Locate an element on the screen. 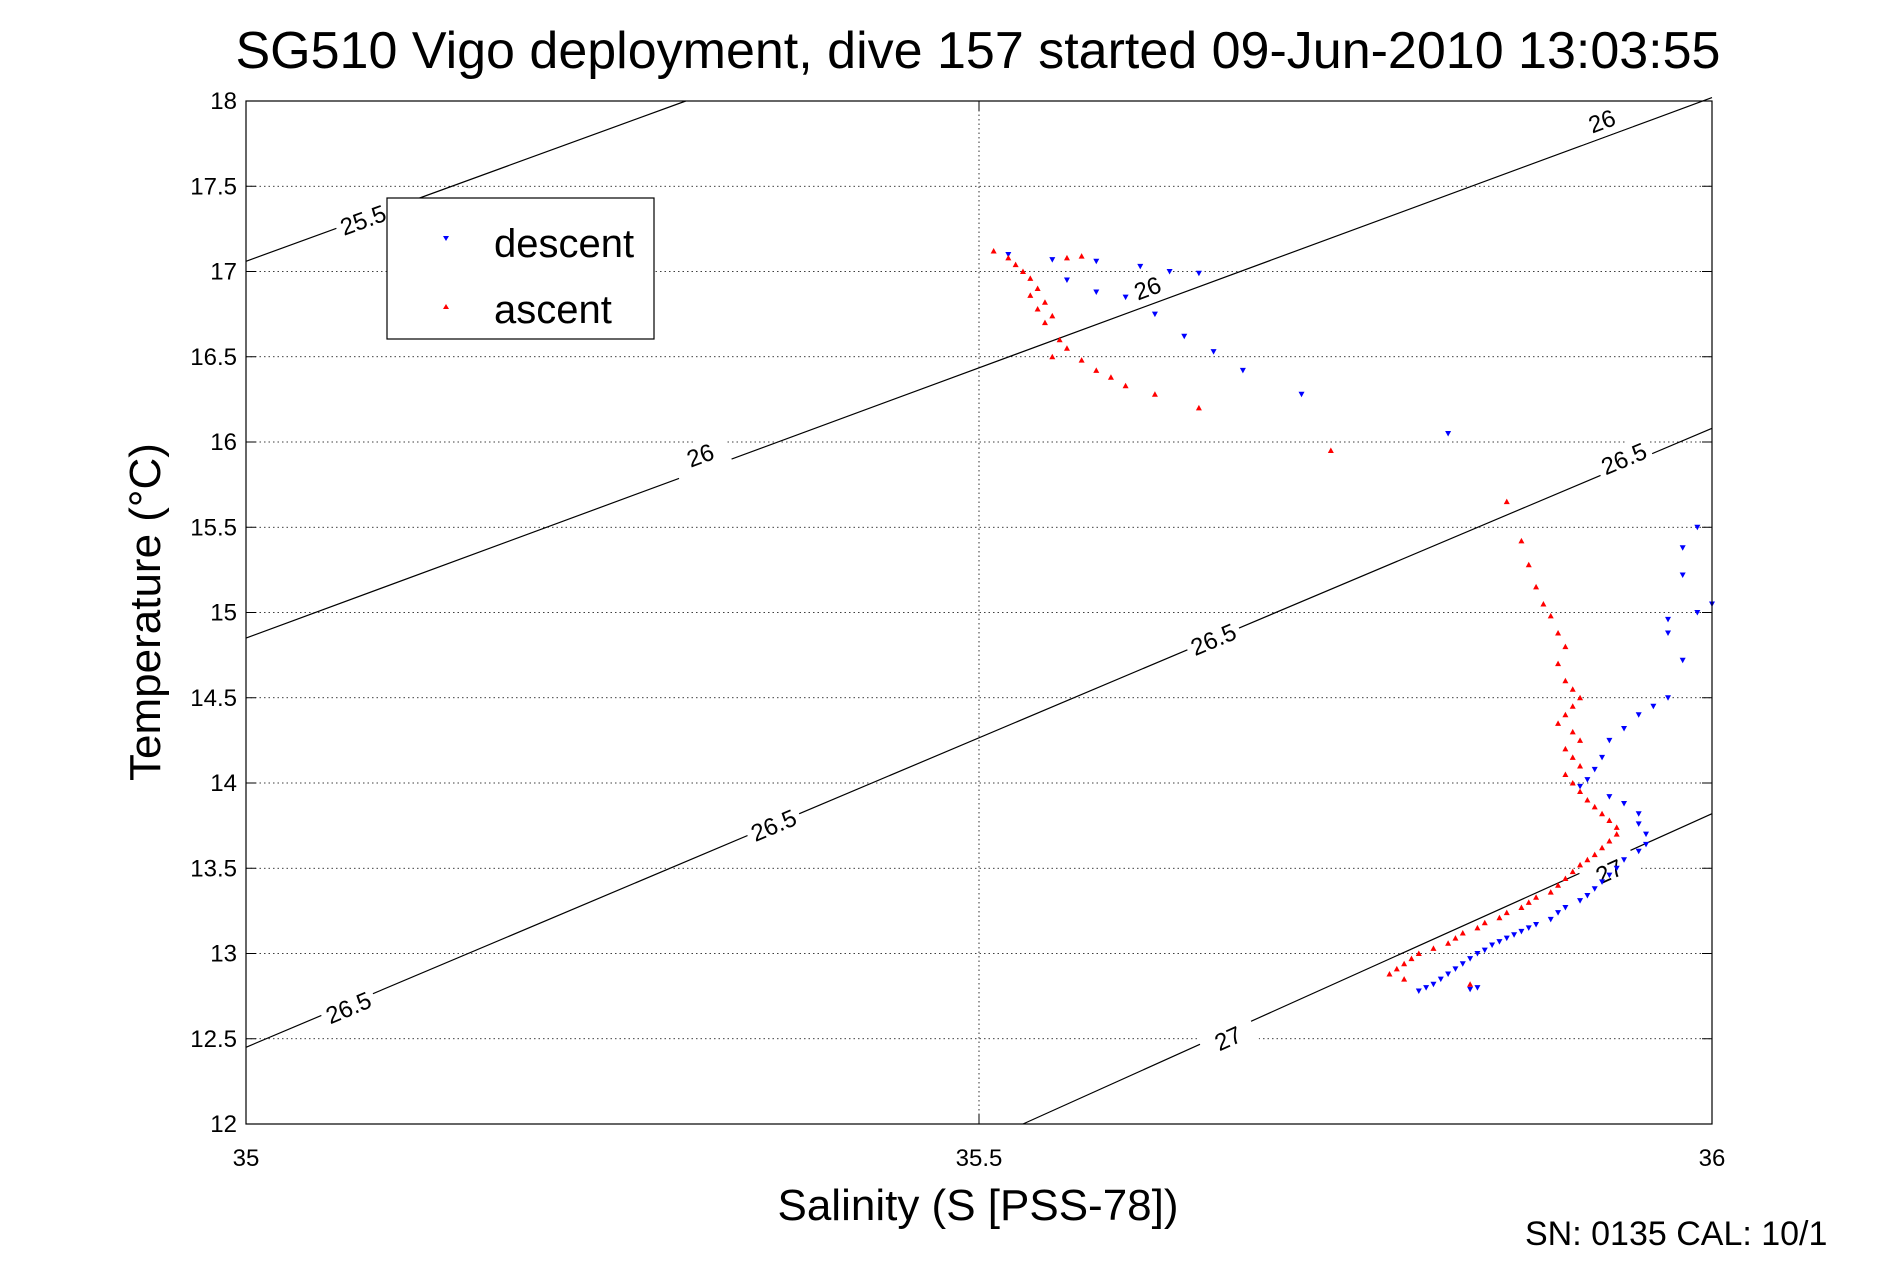 This screenshot has width=1891, height=1262. y-tick-label: 17.5 is located at coordinates (213, 186).